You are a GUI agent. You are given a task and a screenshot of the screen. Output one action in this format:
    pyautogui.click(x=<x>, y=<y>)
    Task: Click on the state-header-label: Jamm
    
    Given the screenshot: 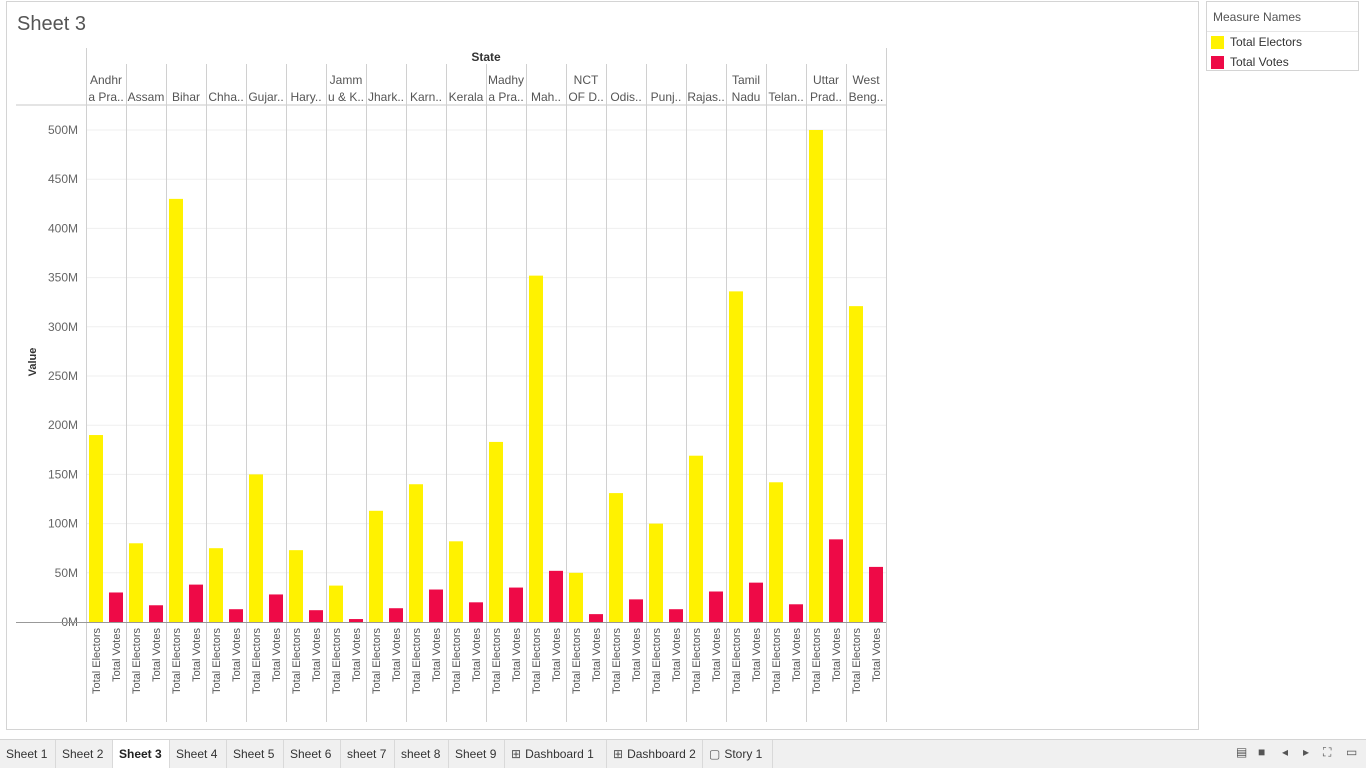 What is the action you would take?
    pyautogui.click(x=346, y=80)
    